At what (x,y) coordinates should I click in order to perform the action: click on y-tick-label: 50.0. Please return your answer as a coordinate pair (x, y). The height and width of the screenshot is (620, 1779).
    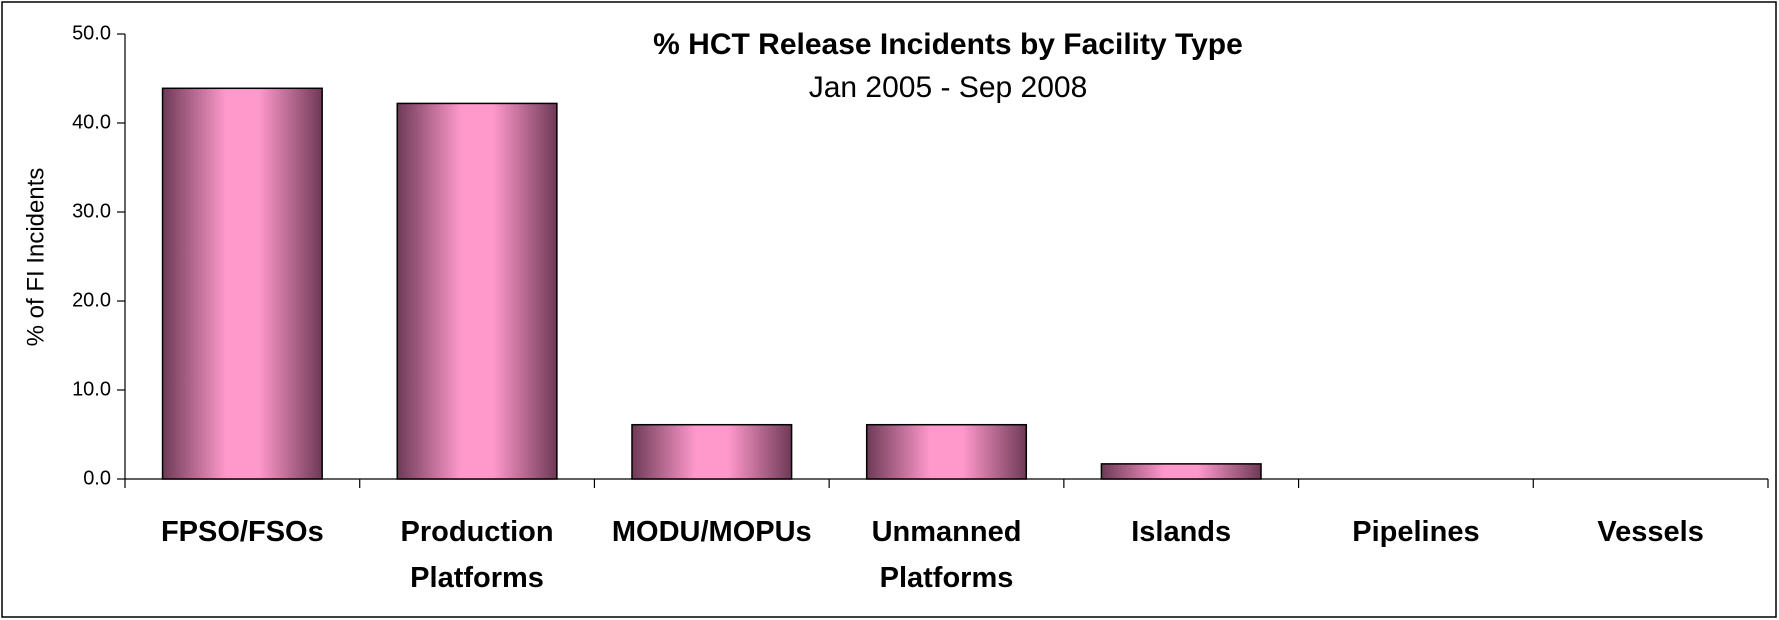
    Looking at the image, I should click on (91, 33).